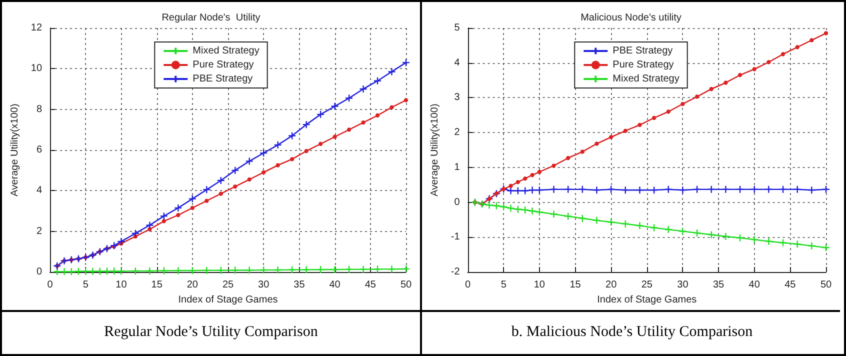  I want to click on chart-title: Malicious Node's utility, so click(631, 18).